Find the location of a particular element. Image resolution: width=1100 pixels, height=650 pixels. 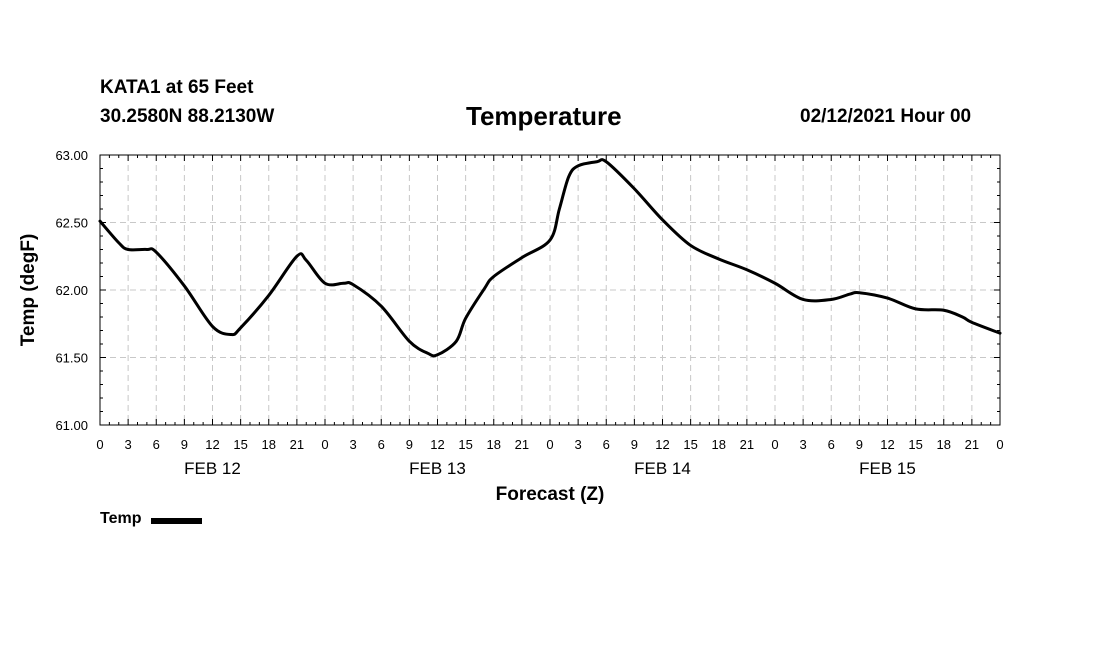

x-axis-label: Forecast (Z) is located at coordinates (550, 494).